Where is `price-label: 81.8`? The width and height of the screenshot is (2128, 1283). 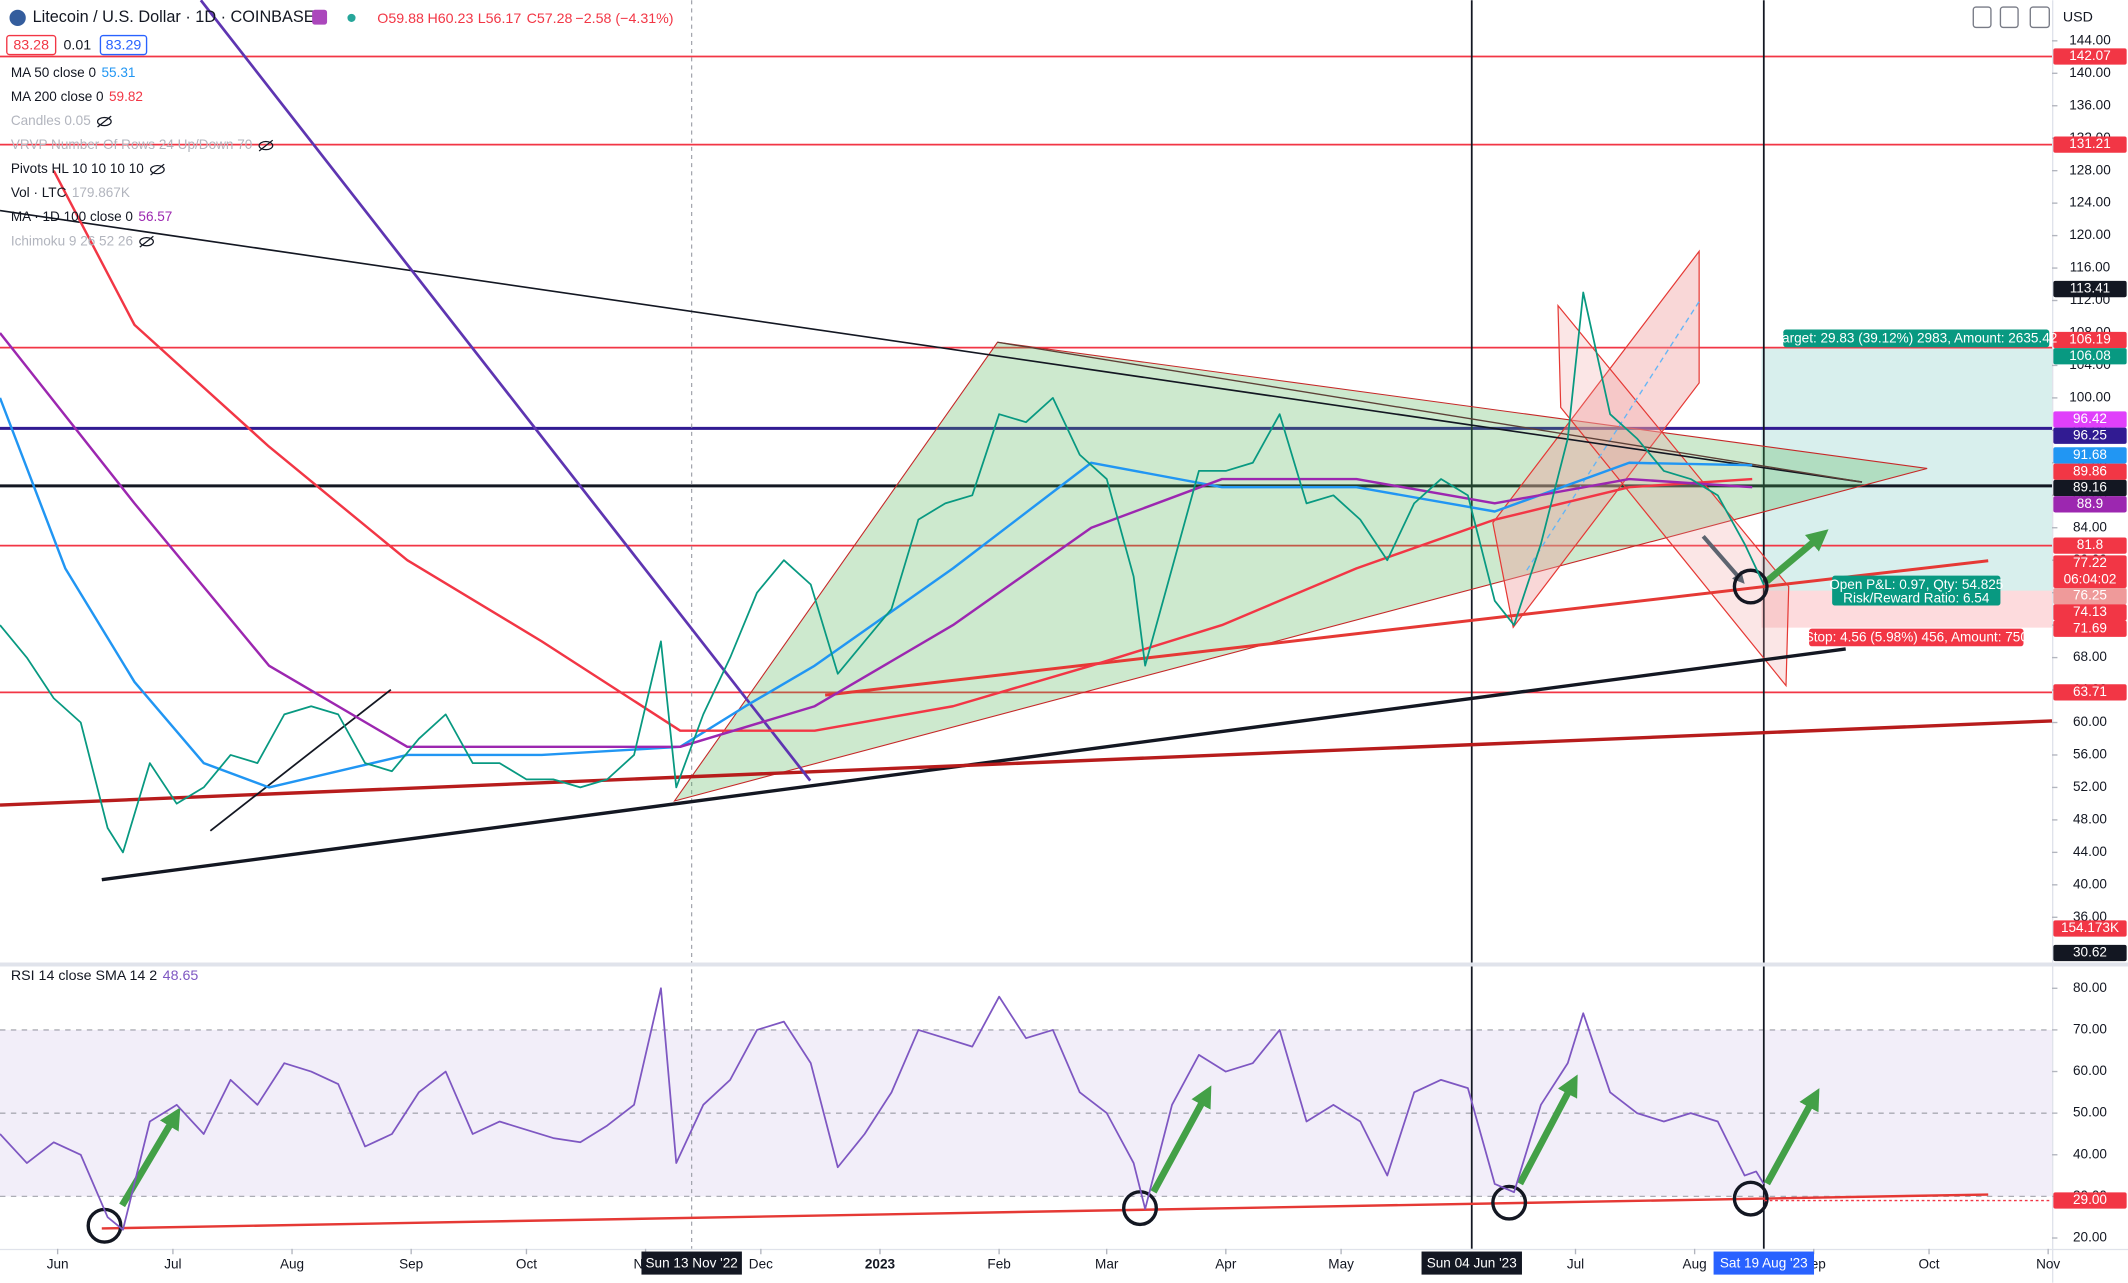 price-label: 81.8 is located at coordinates (2090, 544).